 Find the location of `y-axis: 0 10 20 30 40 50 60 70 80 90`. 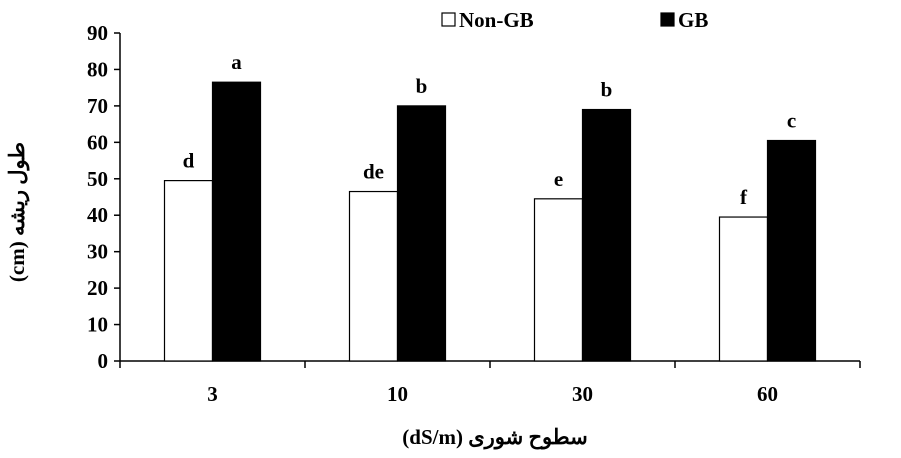

y-axis: 0 10 20 30 40 50 60 70 80 90 is located at coordinates (104, 197).